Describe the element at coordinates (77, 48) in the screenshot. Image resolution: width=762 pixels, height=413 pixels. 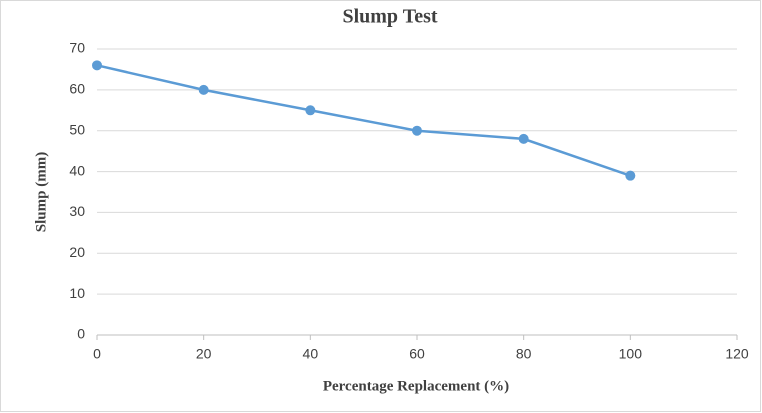
I see `y-tick-label: 70` at that location.